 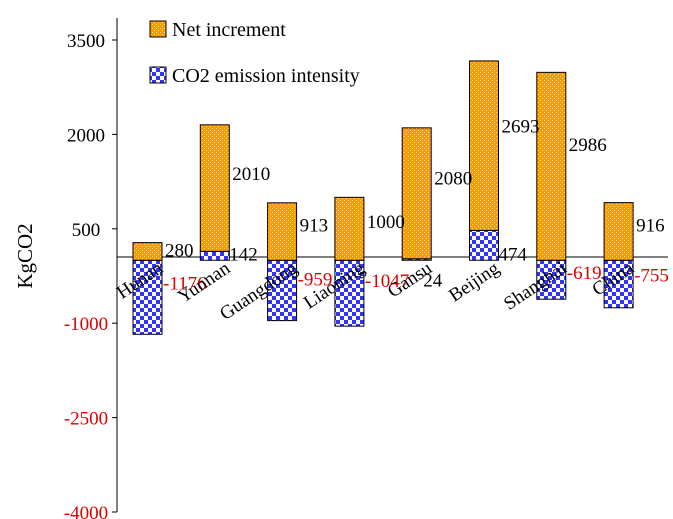 What do you see at coordinates (474, 281) in the screenshot?
I see `category-label-beijing: Beijing` at bounding box center [474, 281].